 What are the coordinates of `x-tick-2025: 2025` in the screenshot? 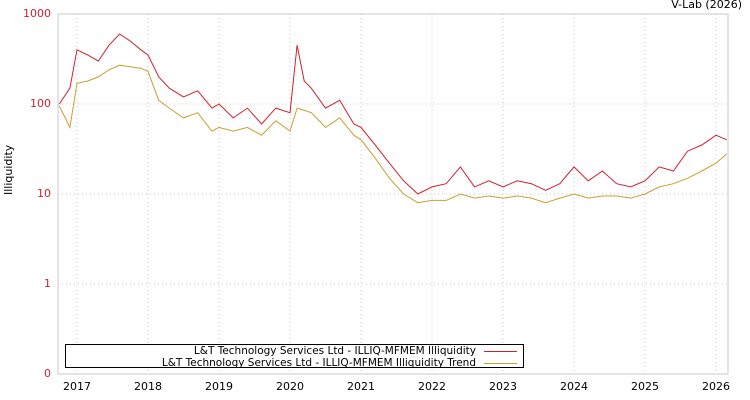 It's located at (645, 386).